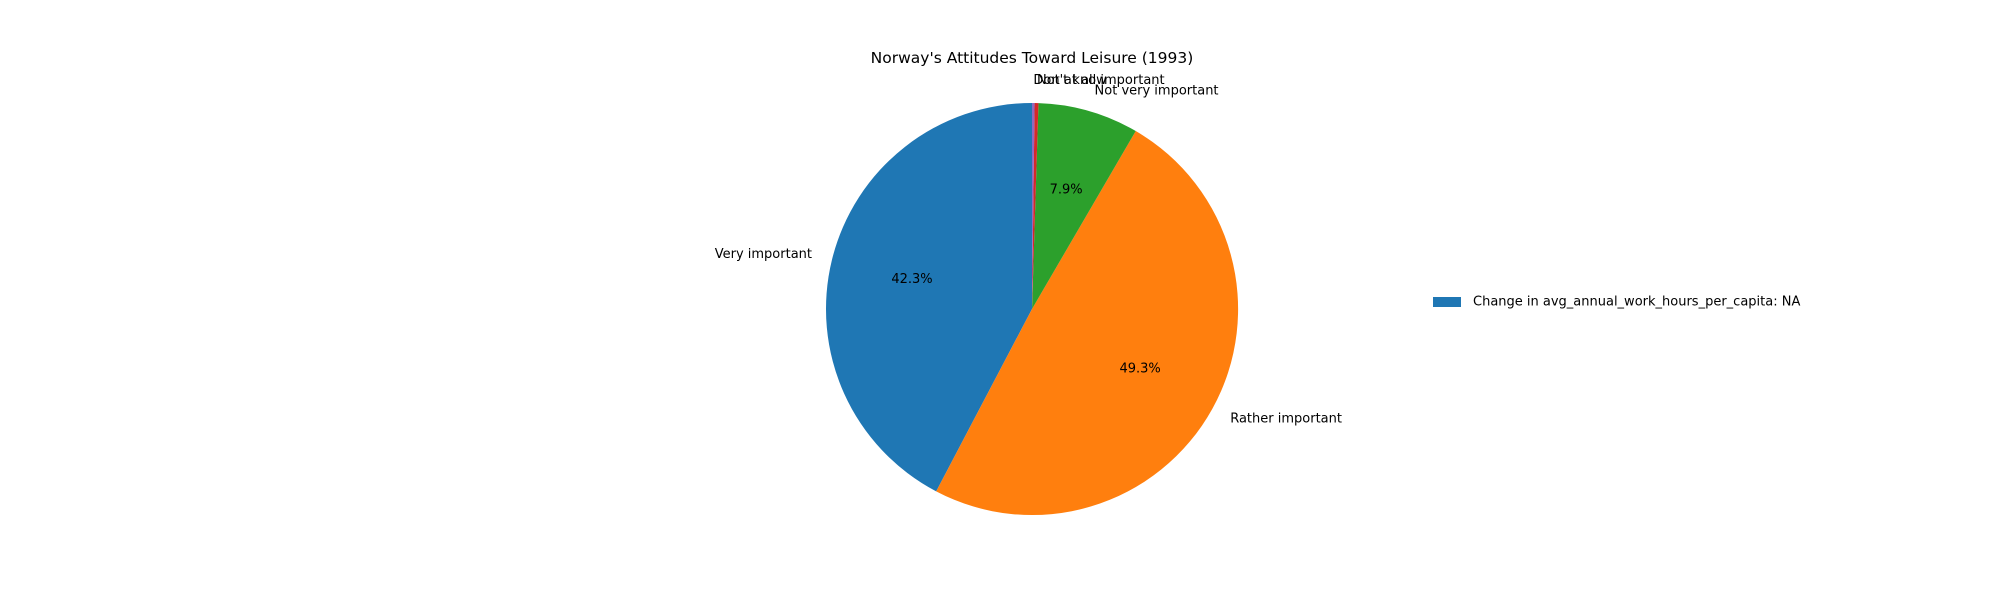  Describe the element at coordinates (1157, 91) in the screenshot. I see `slice-label-not-very-important: Not very important` at that location.